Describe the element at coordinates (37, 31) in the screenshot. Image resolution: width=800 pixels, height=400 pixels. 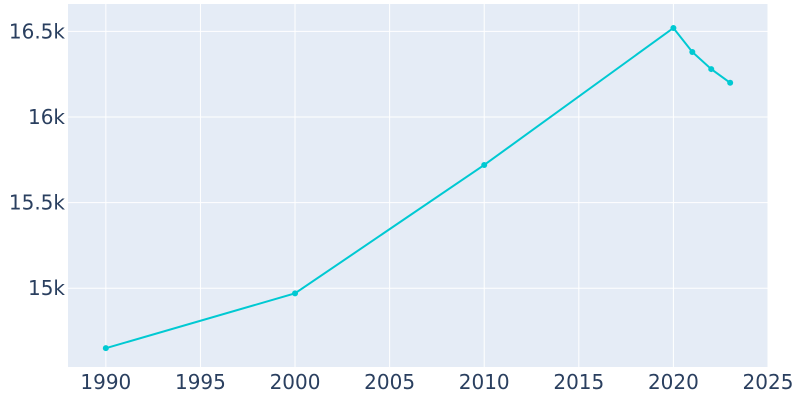
I see `y-tick-label-16500: 16.5k` at that location.